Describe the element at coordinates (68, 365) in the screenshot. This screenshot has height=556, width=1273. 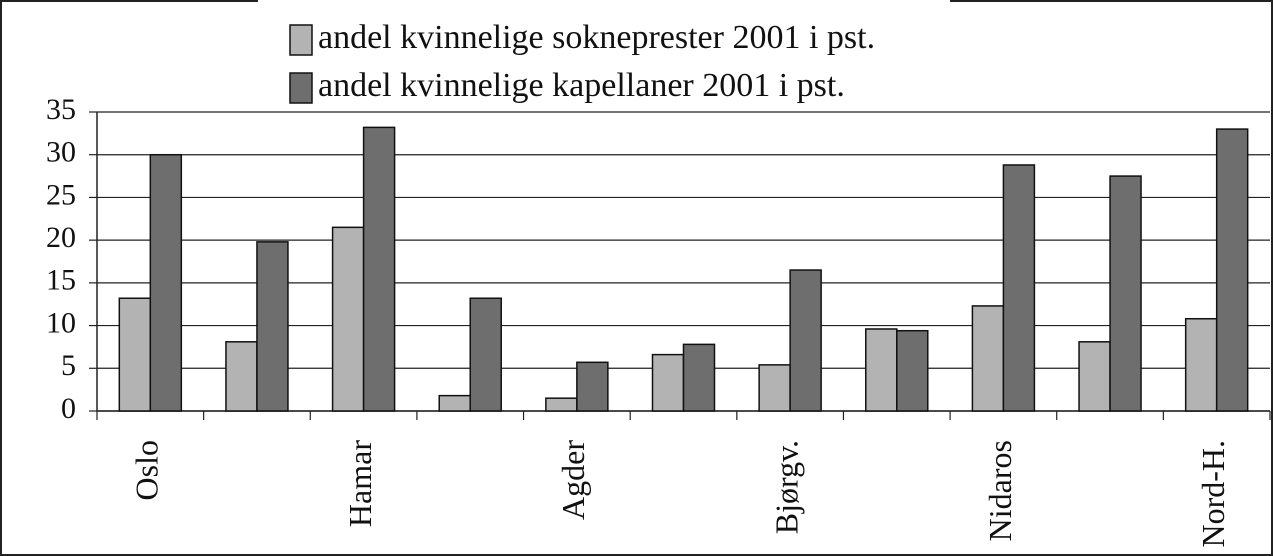
I see `y-tick-label: 5` at that location.